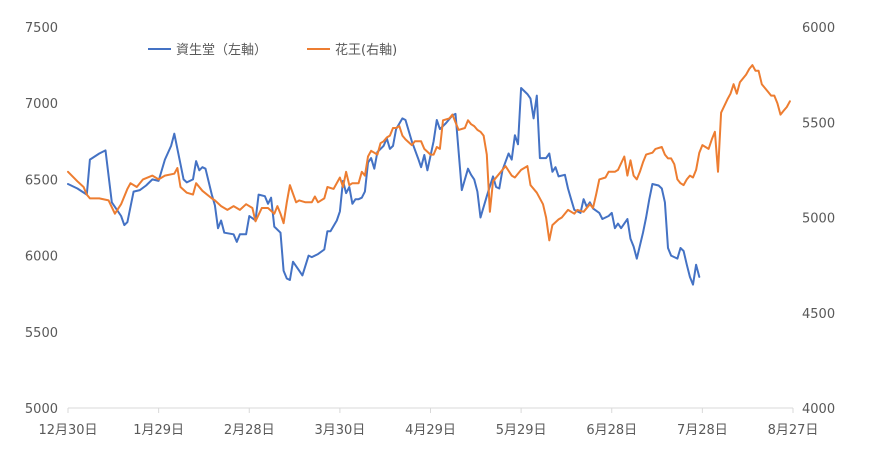  I want to click on right-axis-tick-label: 5000, so click(818, 219).